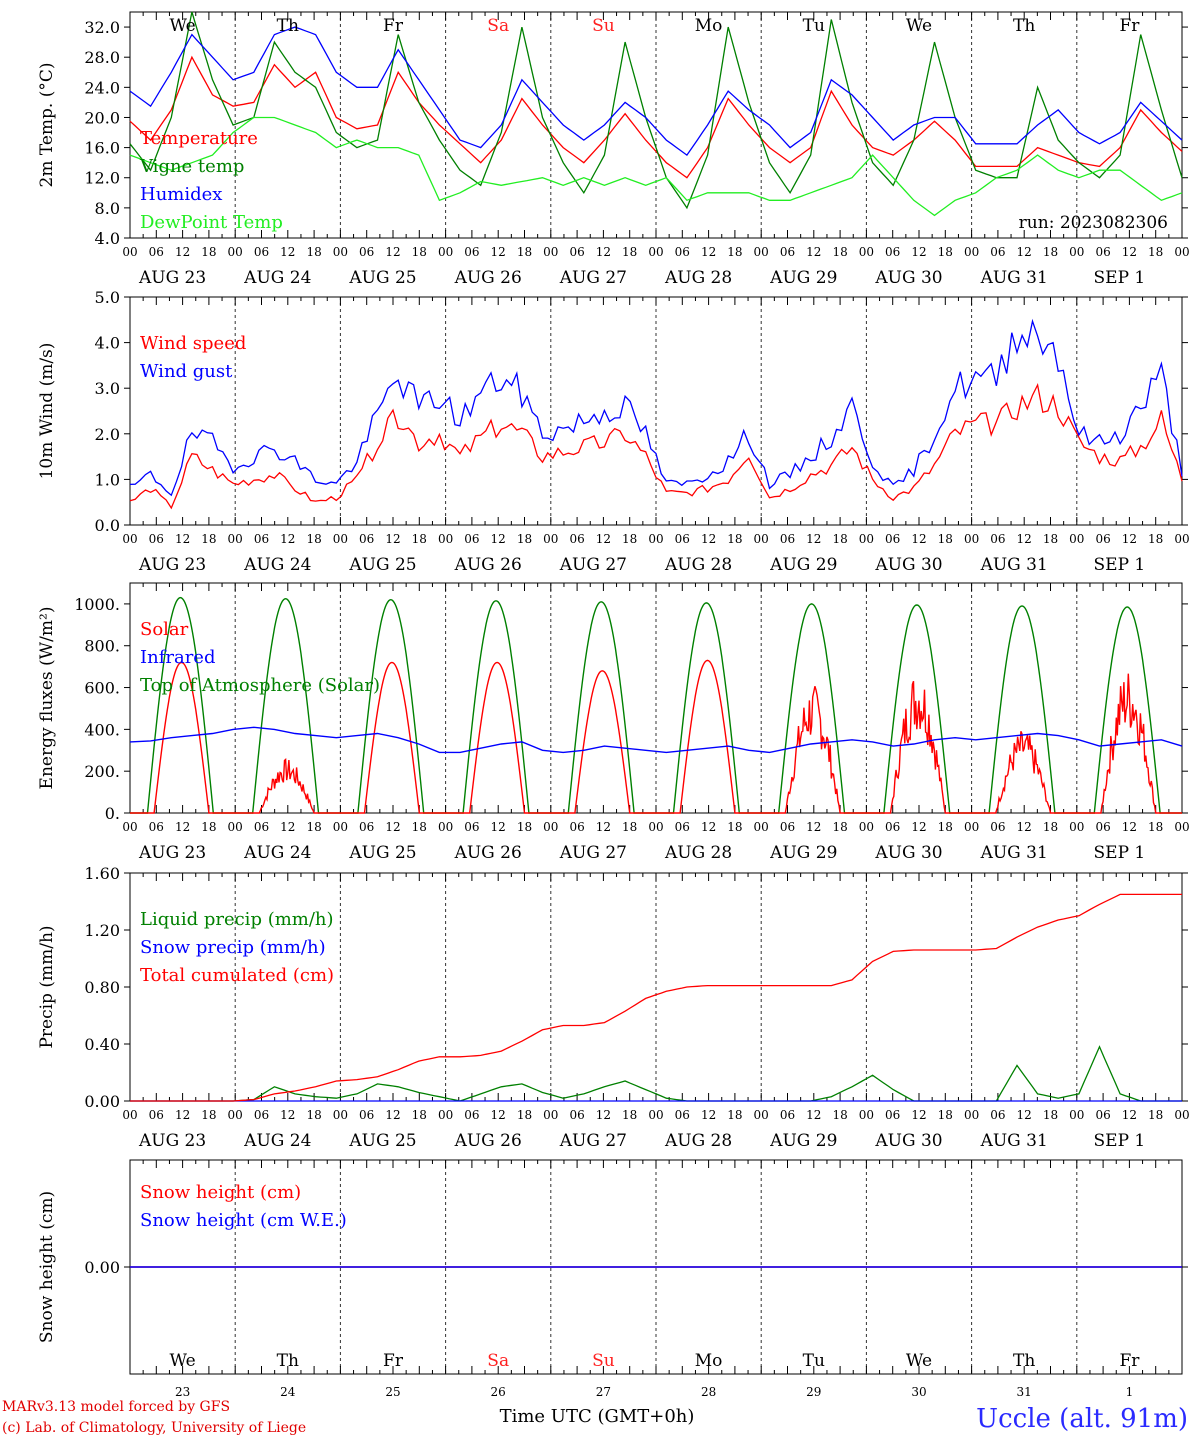 The width and height of the screenshot is (1194, 1440). What do you see at coordinates (237, 919) in the screenshot?
I see `legend-label: Liquid precip (mm/h)` at bounding box center [237, 919].